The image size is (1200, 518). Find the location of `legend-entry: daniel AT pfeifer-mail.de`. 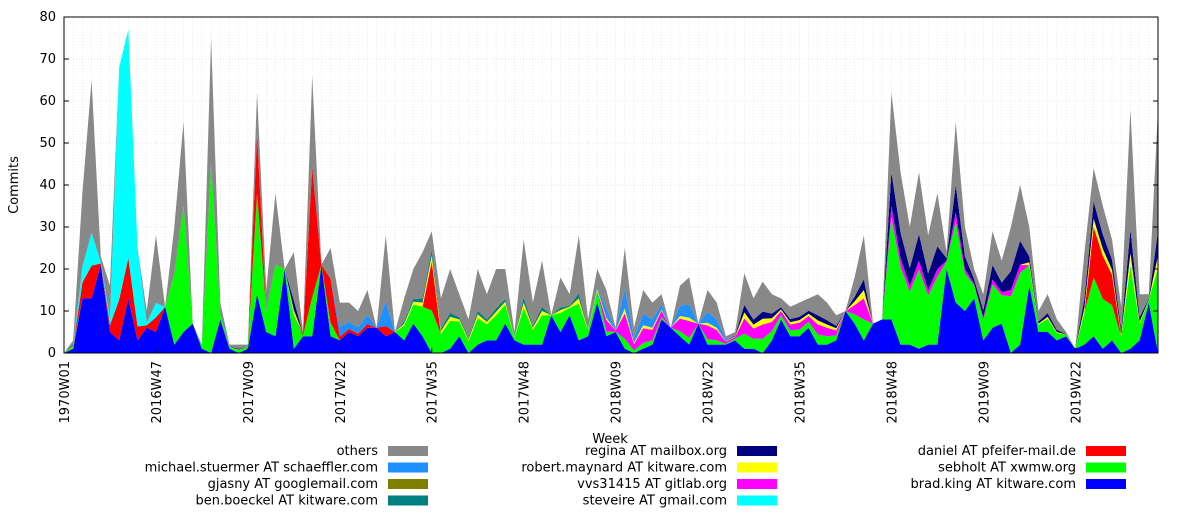

legend-entry: daniel AT pfeifer-mail.de is located at coordinates (1022, 451).